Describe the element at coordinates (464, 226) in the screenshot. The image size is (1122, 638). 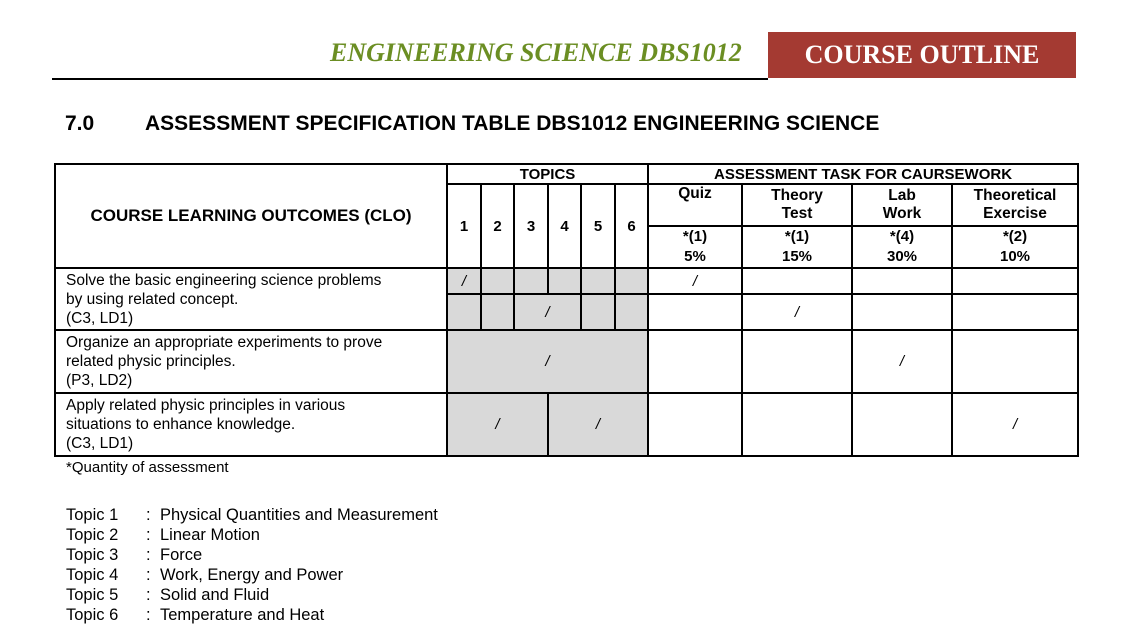
I see `topic-number: 1` at that location.